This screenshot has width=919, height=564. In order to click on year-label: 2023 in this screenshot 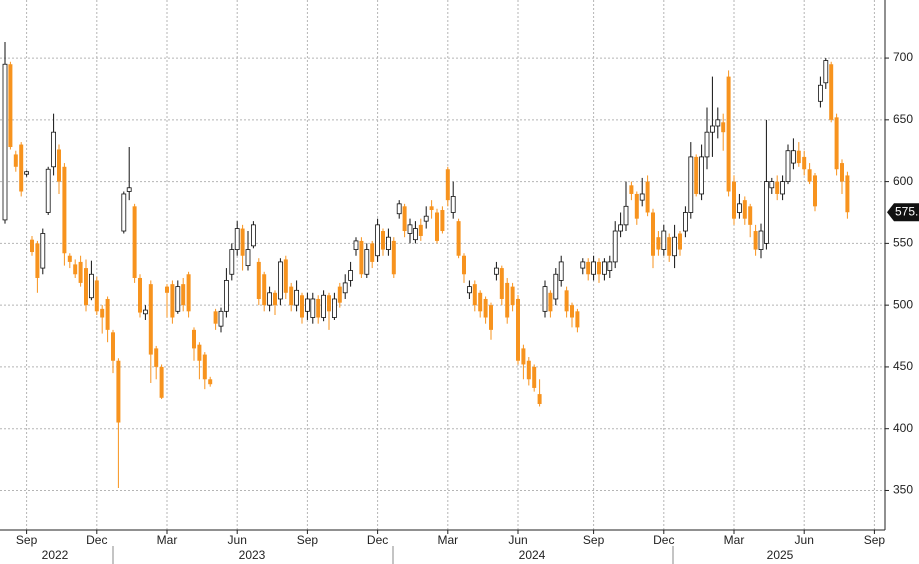, I will do `click(252, 555)`.